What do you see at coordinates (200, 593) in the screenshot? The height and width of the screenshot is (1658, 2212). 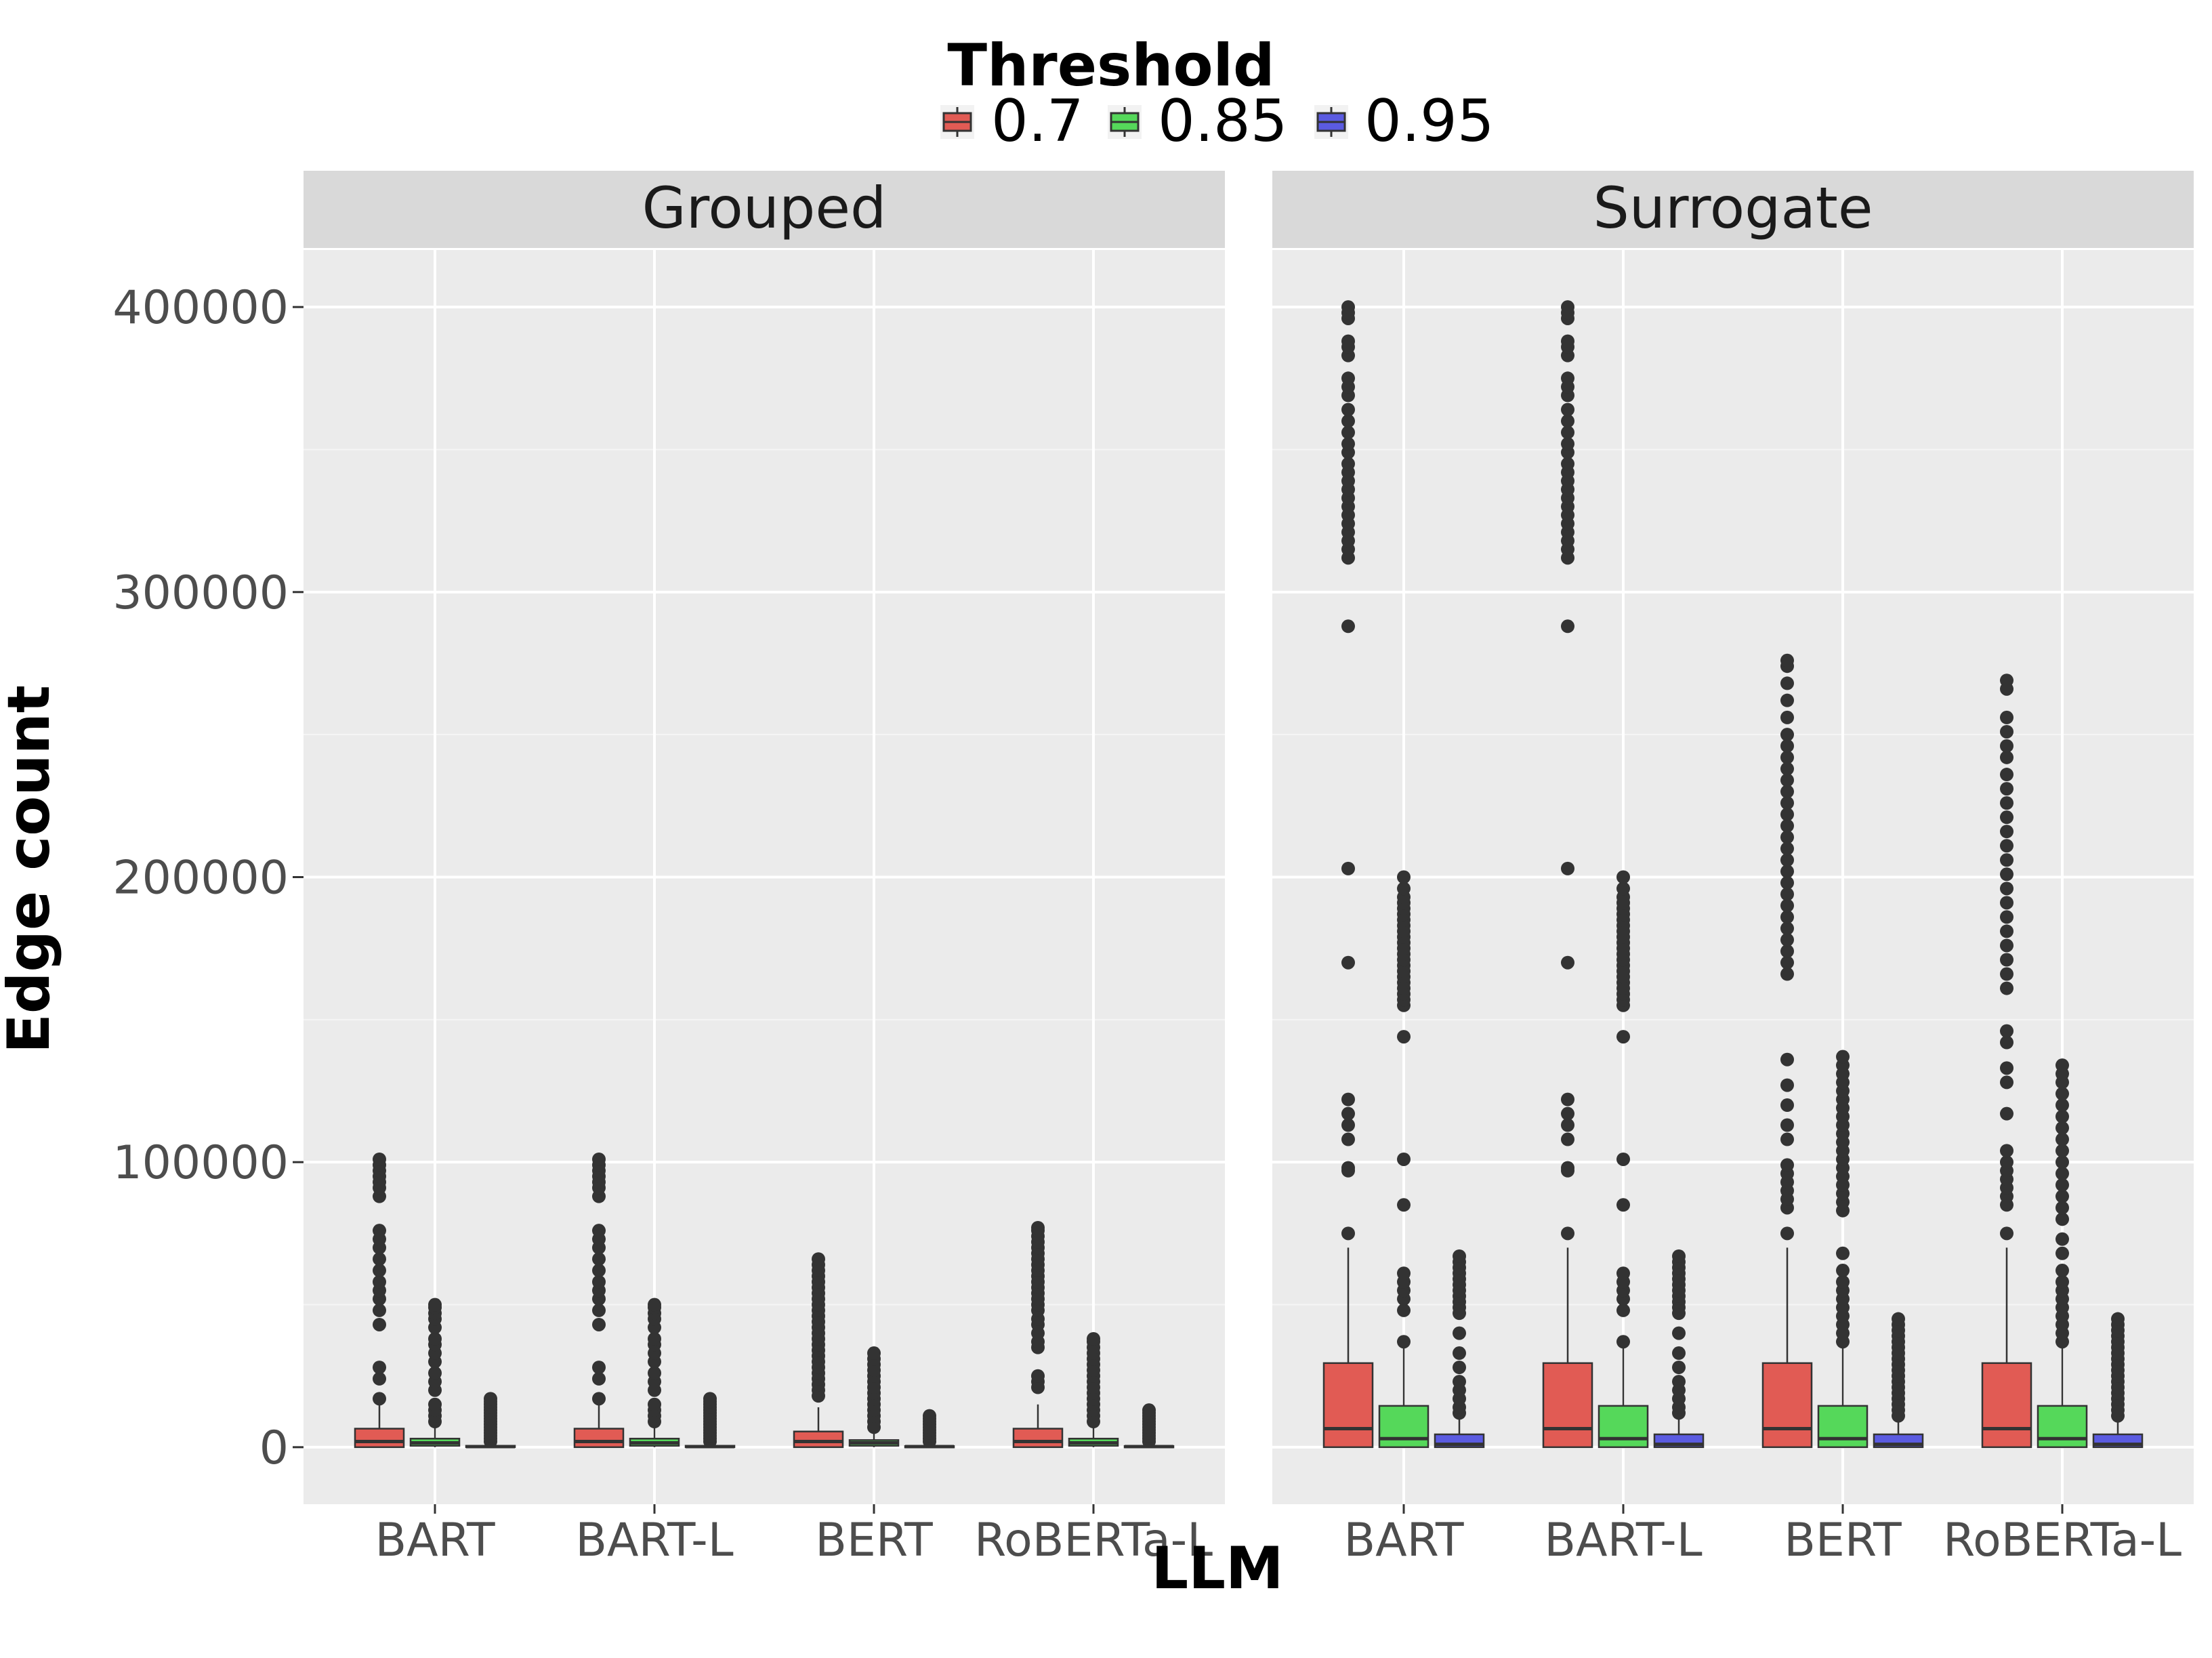 I see `y-tick-label: 300000` at bounding box center [200, 593].